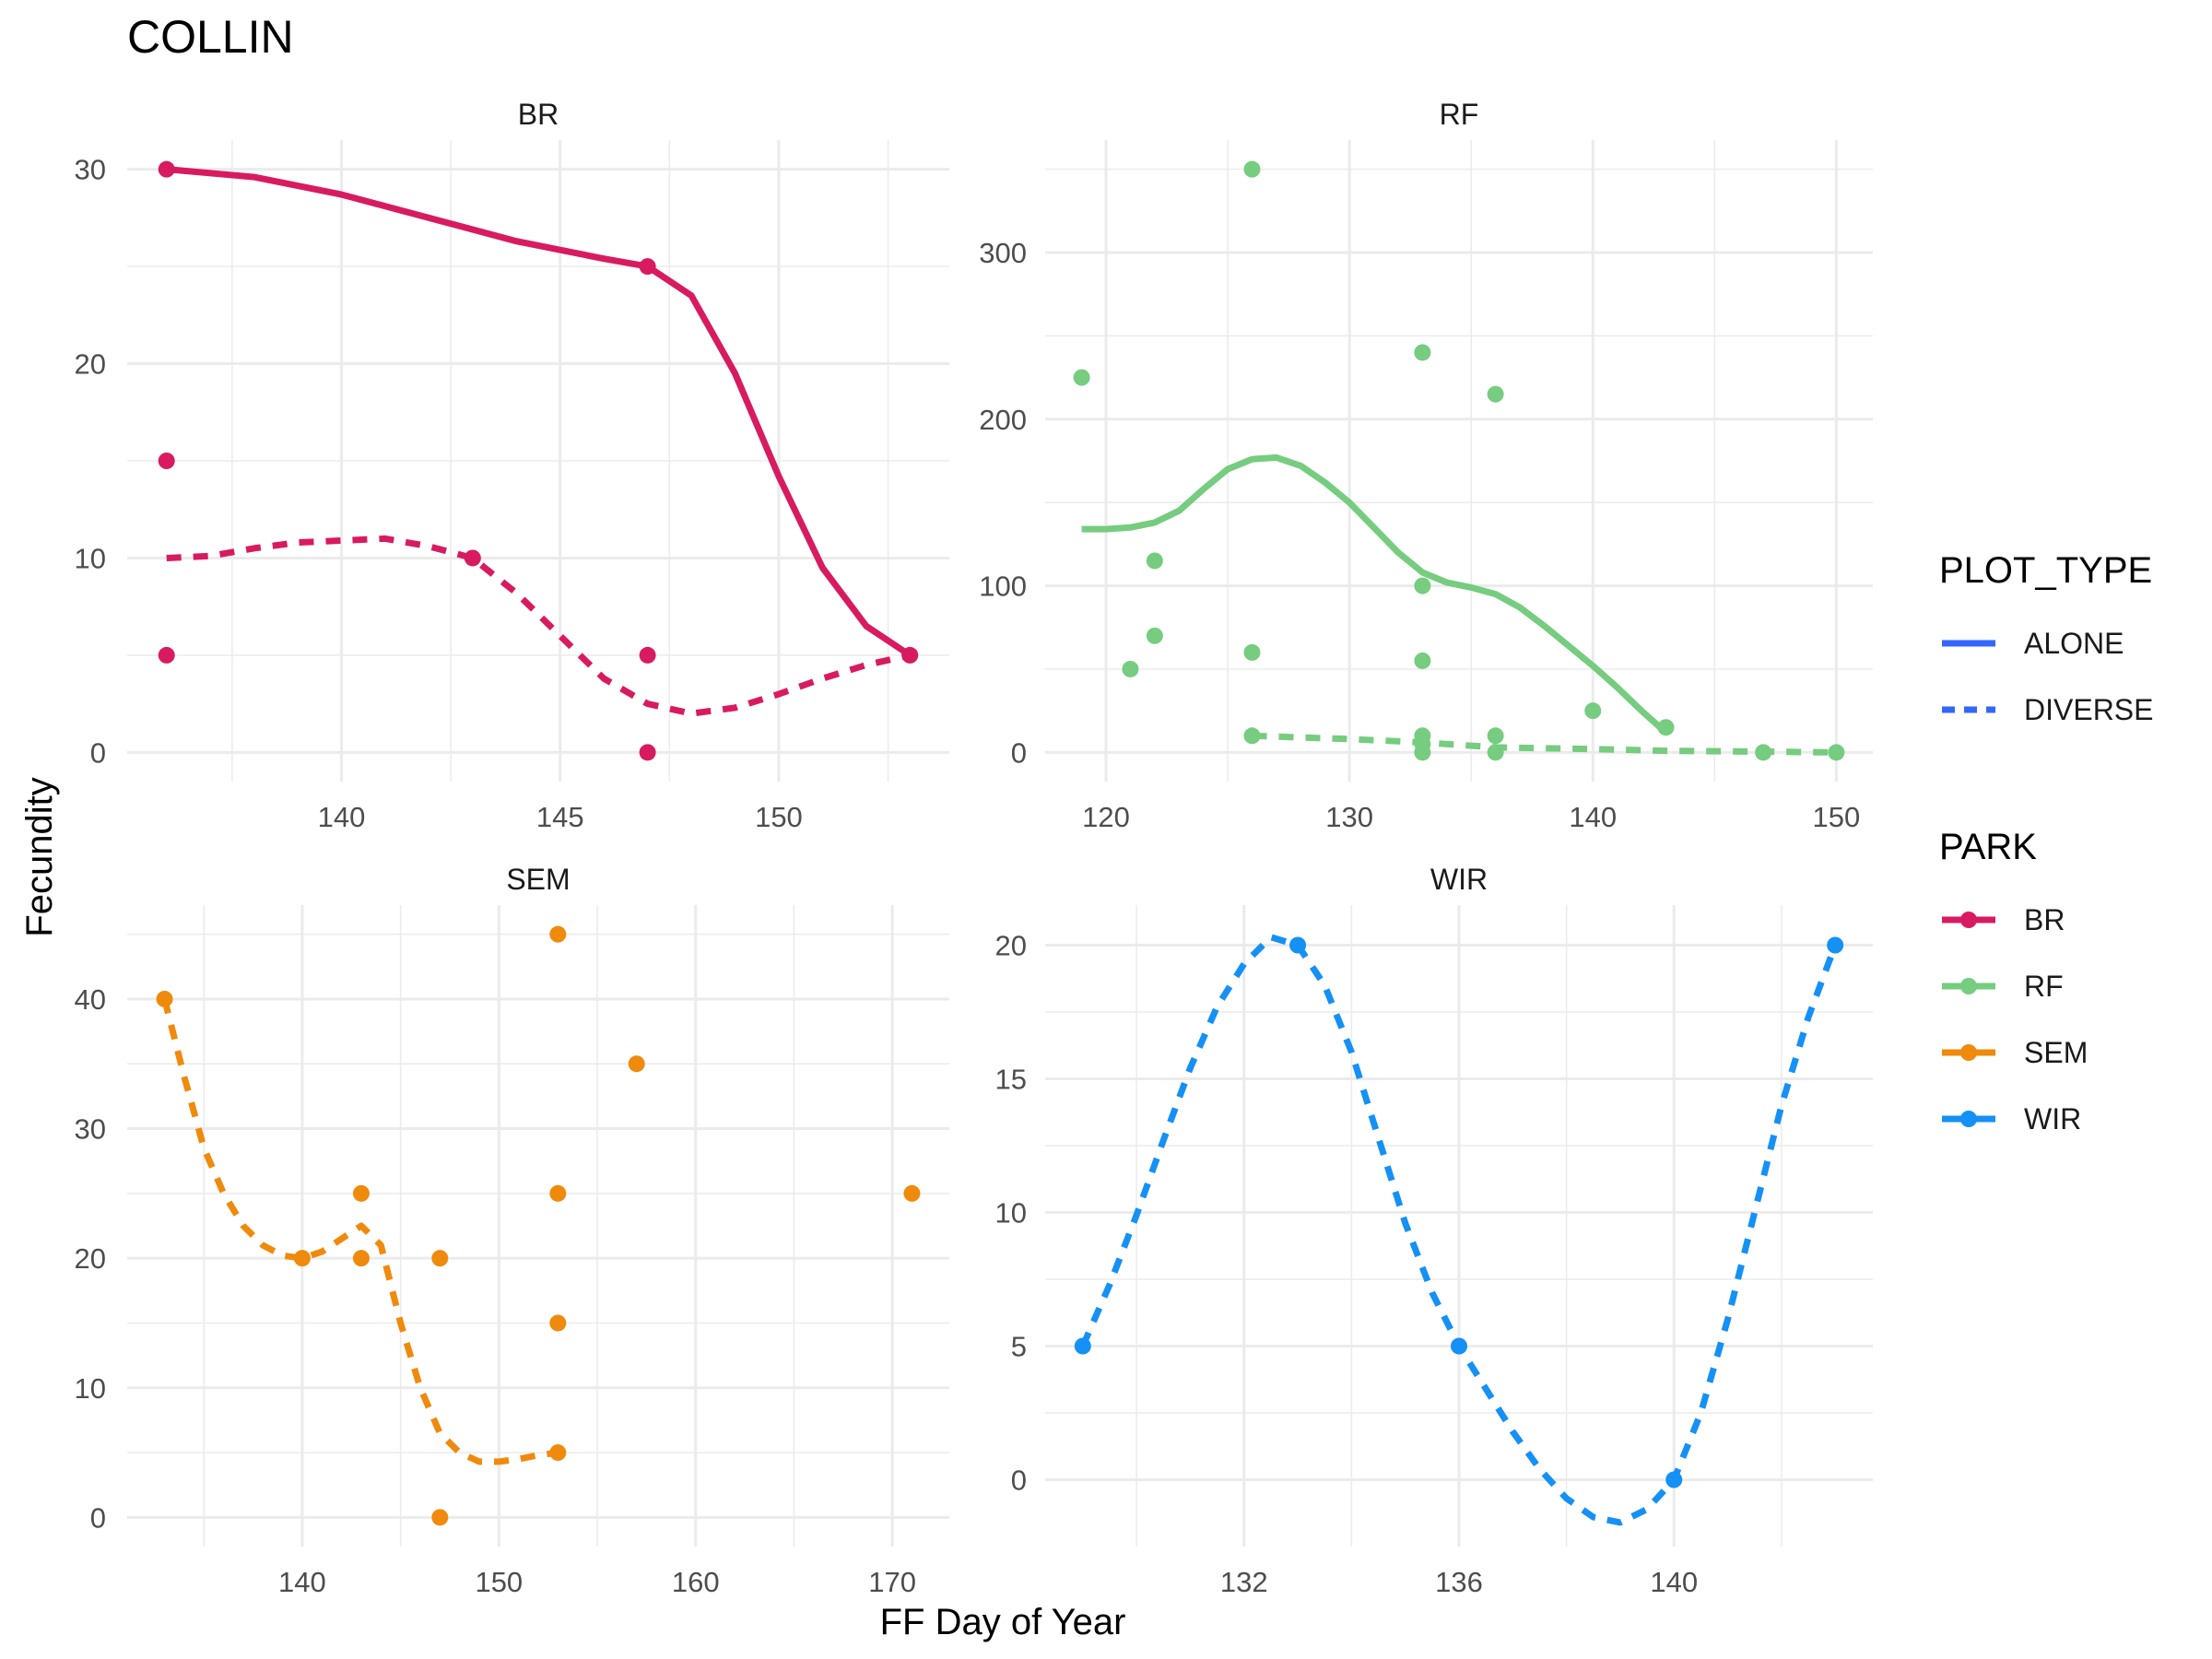  What do you see at coordinates (2044, 919) in the screenshot?
I see `legend-label-br: BR` at bounding box center [2044, 919].